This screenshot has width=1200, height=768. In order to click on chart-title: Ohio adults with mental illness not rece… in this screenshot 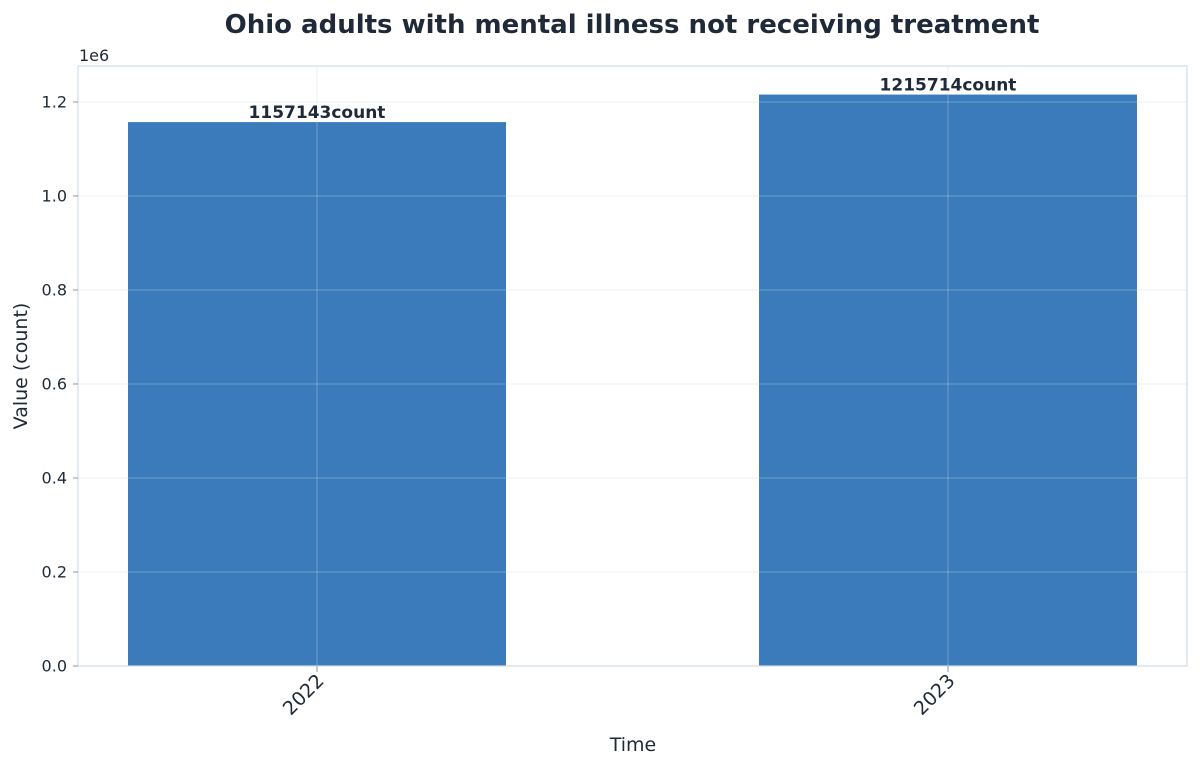, I will do `click(632, 25)`.